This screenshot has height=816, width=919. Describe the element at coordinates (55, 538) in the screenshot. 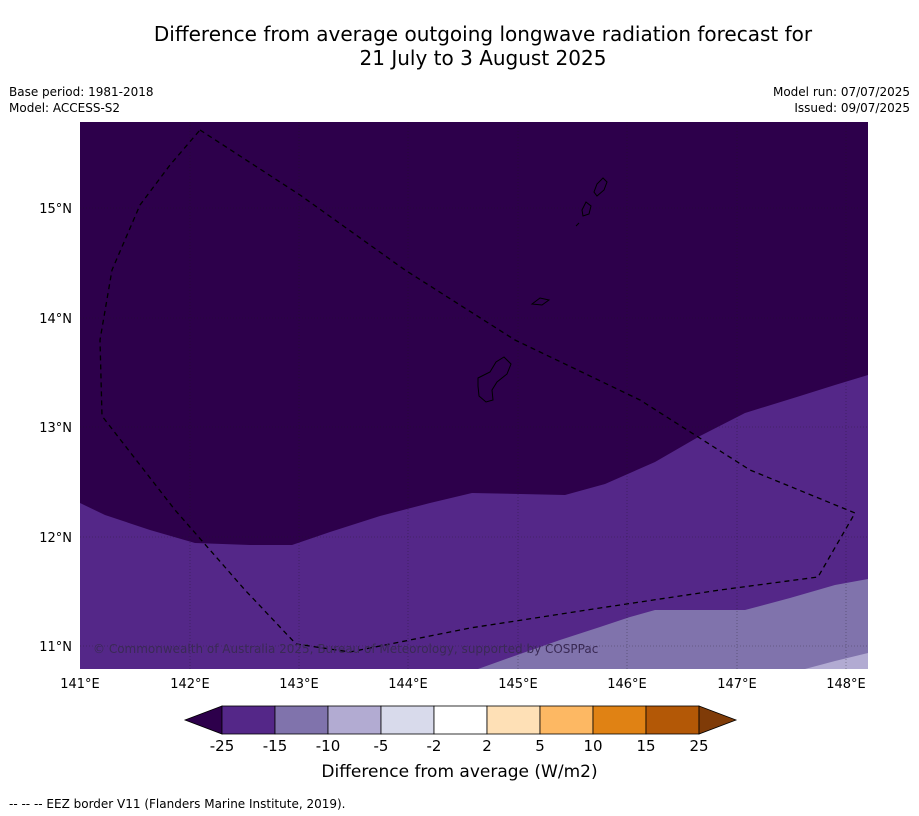

I see `lat-label-12: 12°N` at that location.